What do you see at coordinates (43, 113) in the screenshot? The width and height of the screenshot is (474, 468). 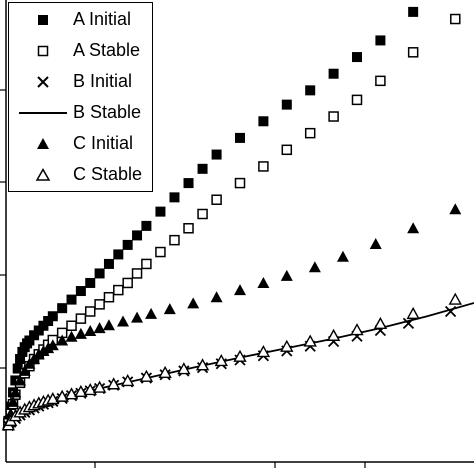 I see `line-marker-icon` at bounding box center [43, 113].